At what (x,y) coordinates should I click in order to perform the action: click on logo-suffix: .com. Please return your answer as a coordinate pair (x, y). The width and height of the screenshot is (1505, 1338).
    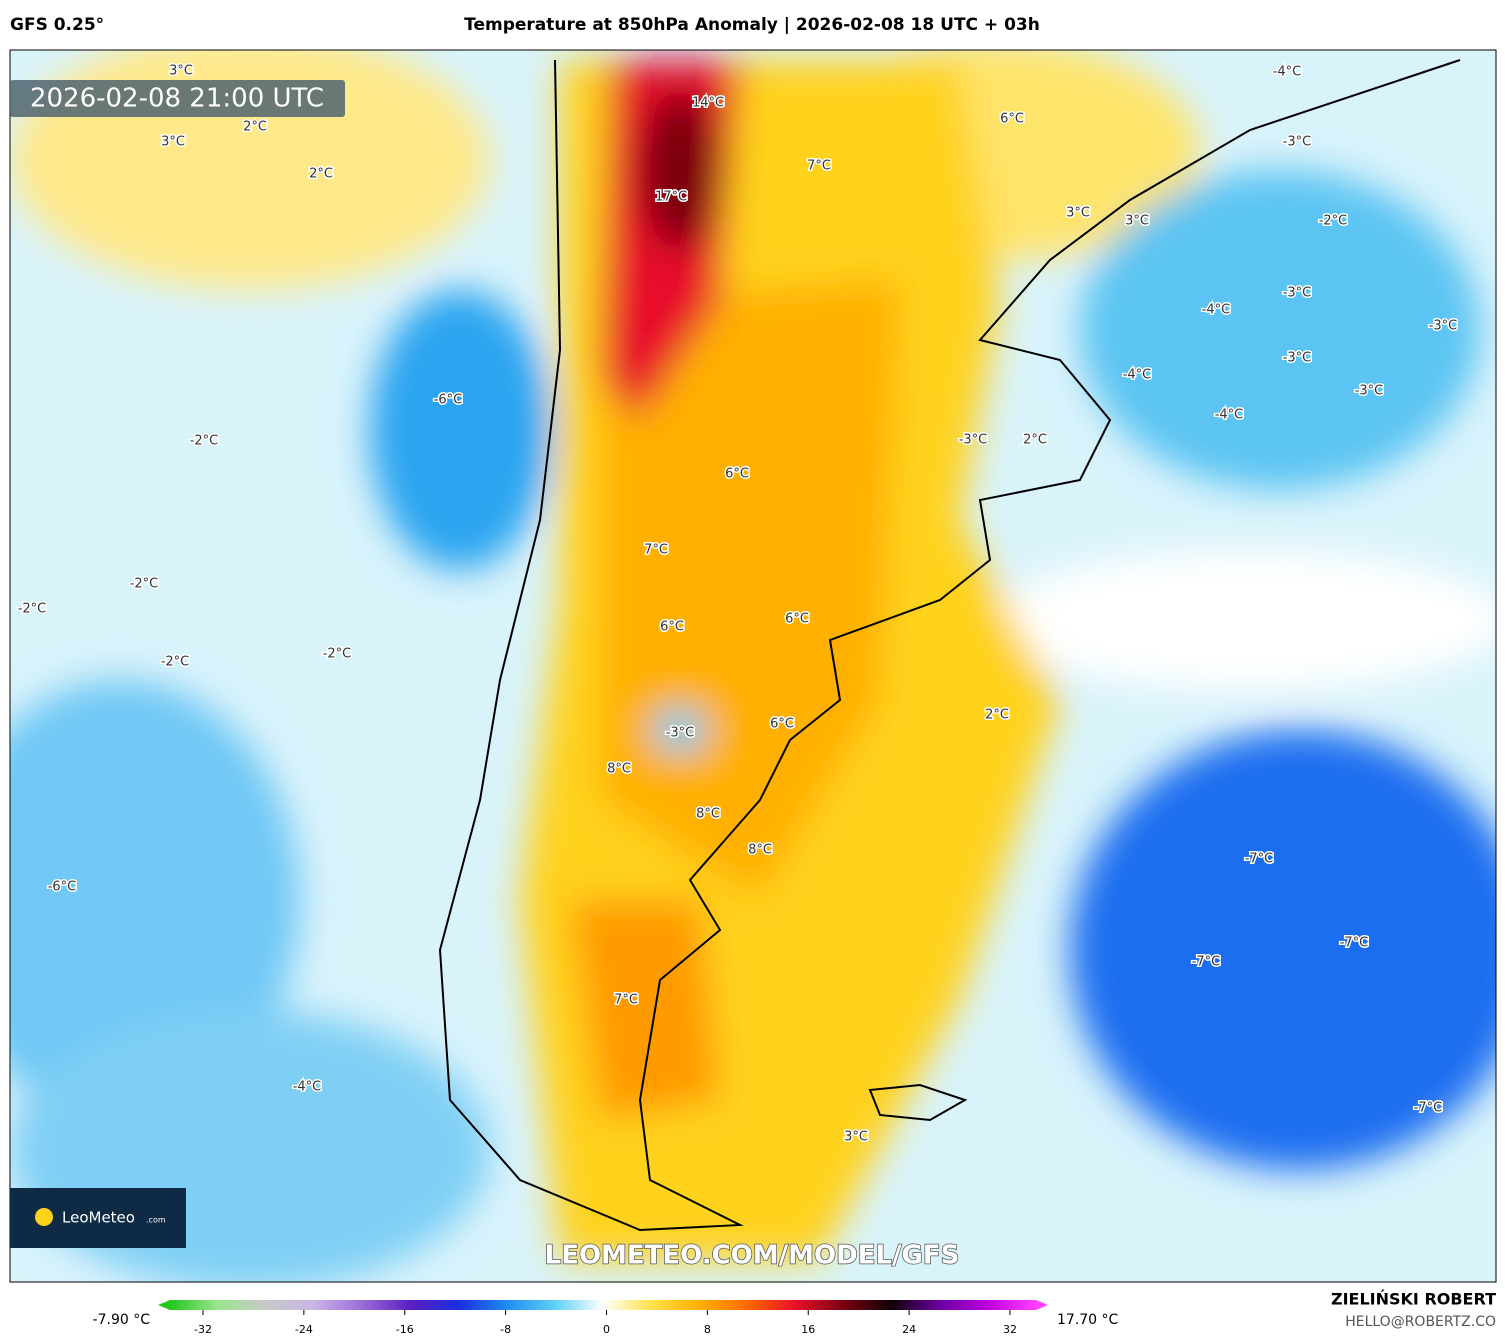
    Looking at the image, I should click on (156, 1220).